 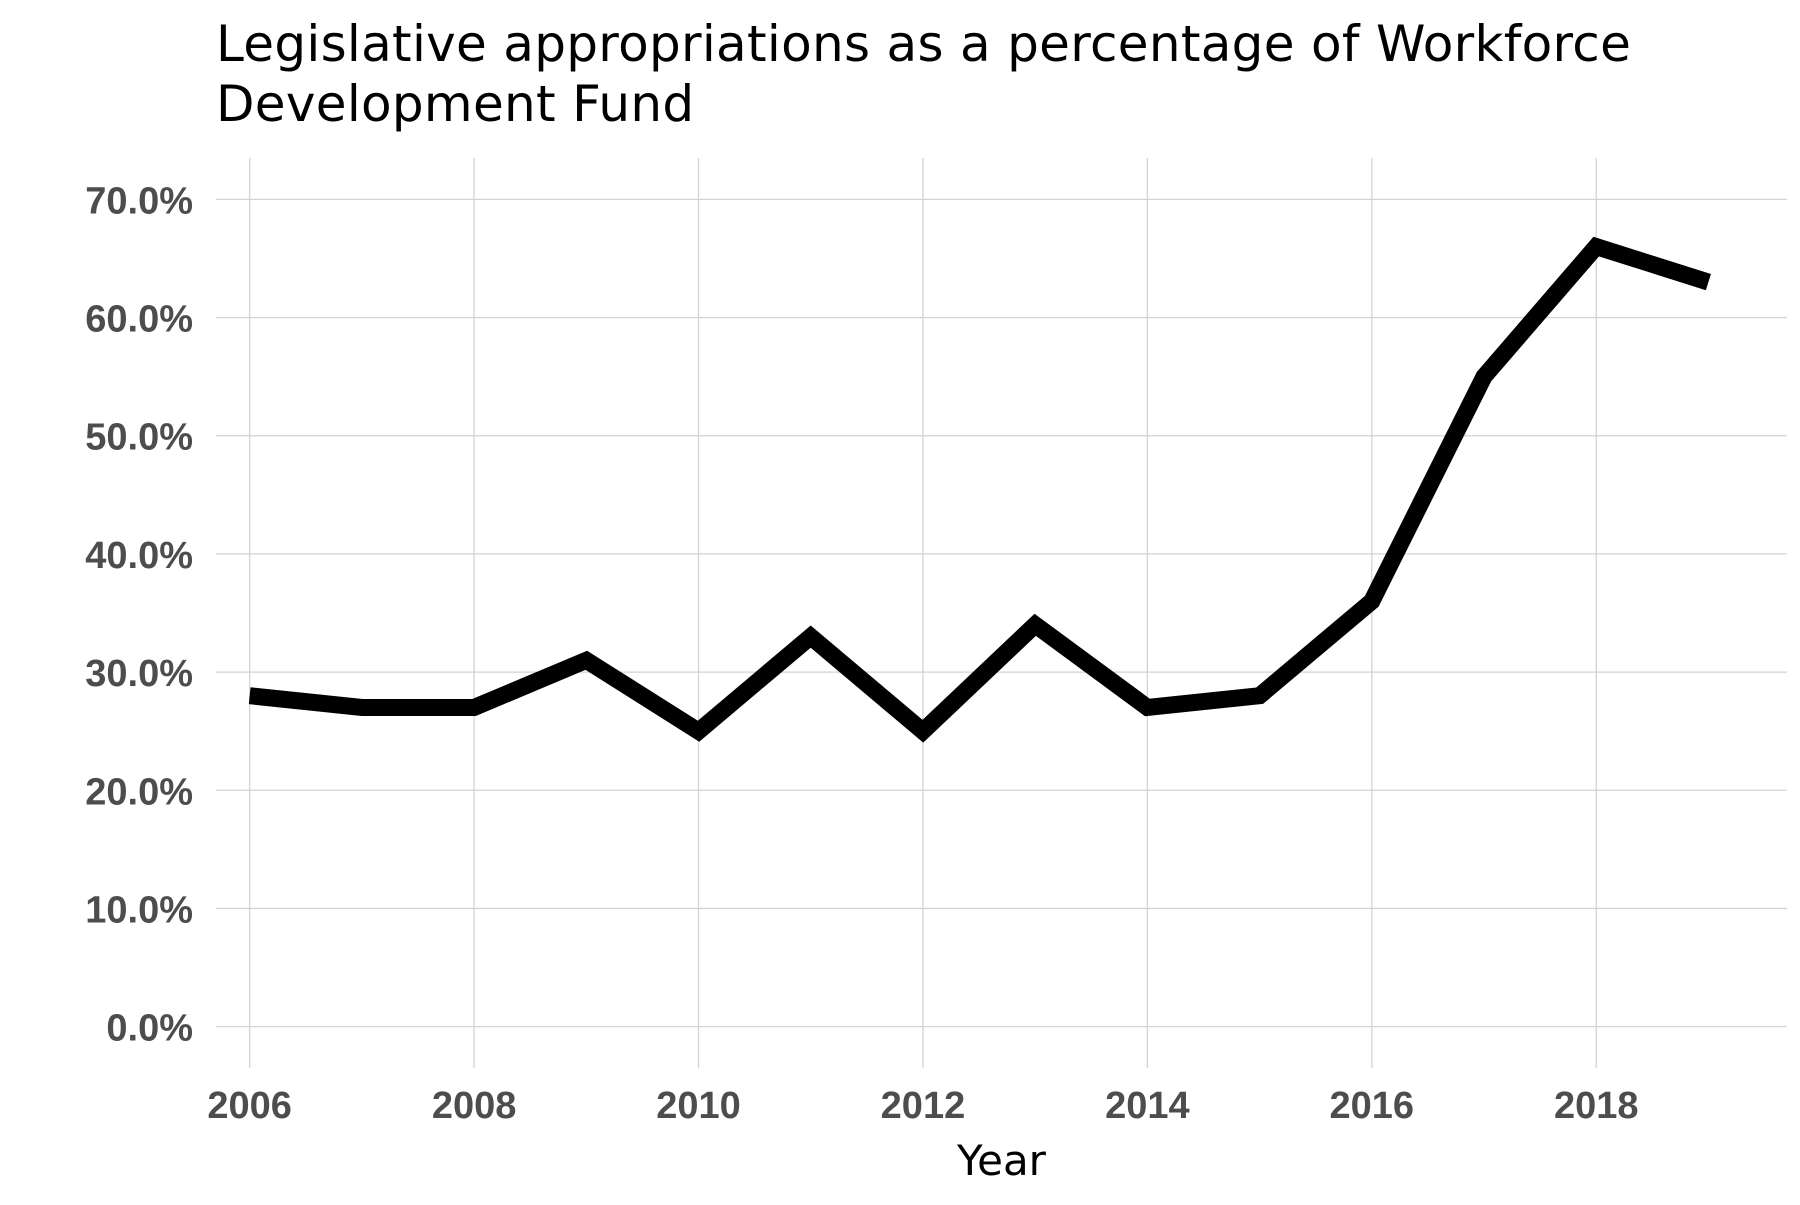 I want to click on y-tick-label: 10.0%, so click(x=139, y=910).